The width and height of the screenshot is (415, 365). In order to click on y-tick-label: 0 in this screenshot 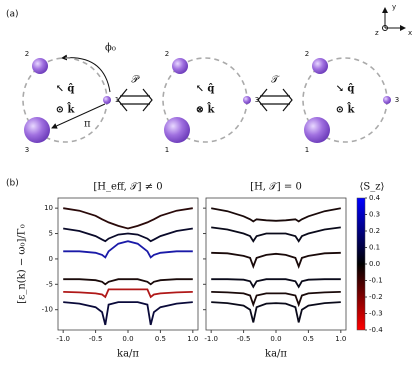, I will do `click(51, 259)`.